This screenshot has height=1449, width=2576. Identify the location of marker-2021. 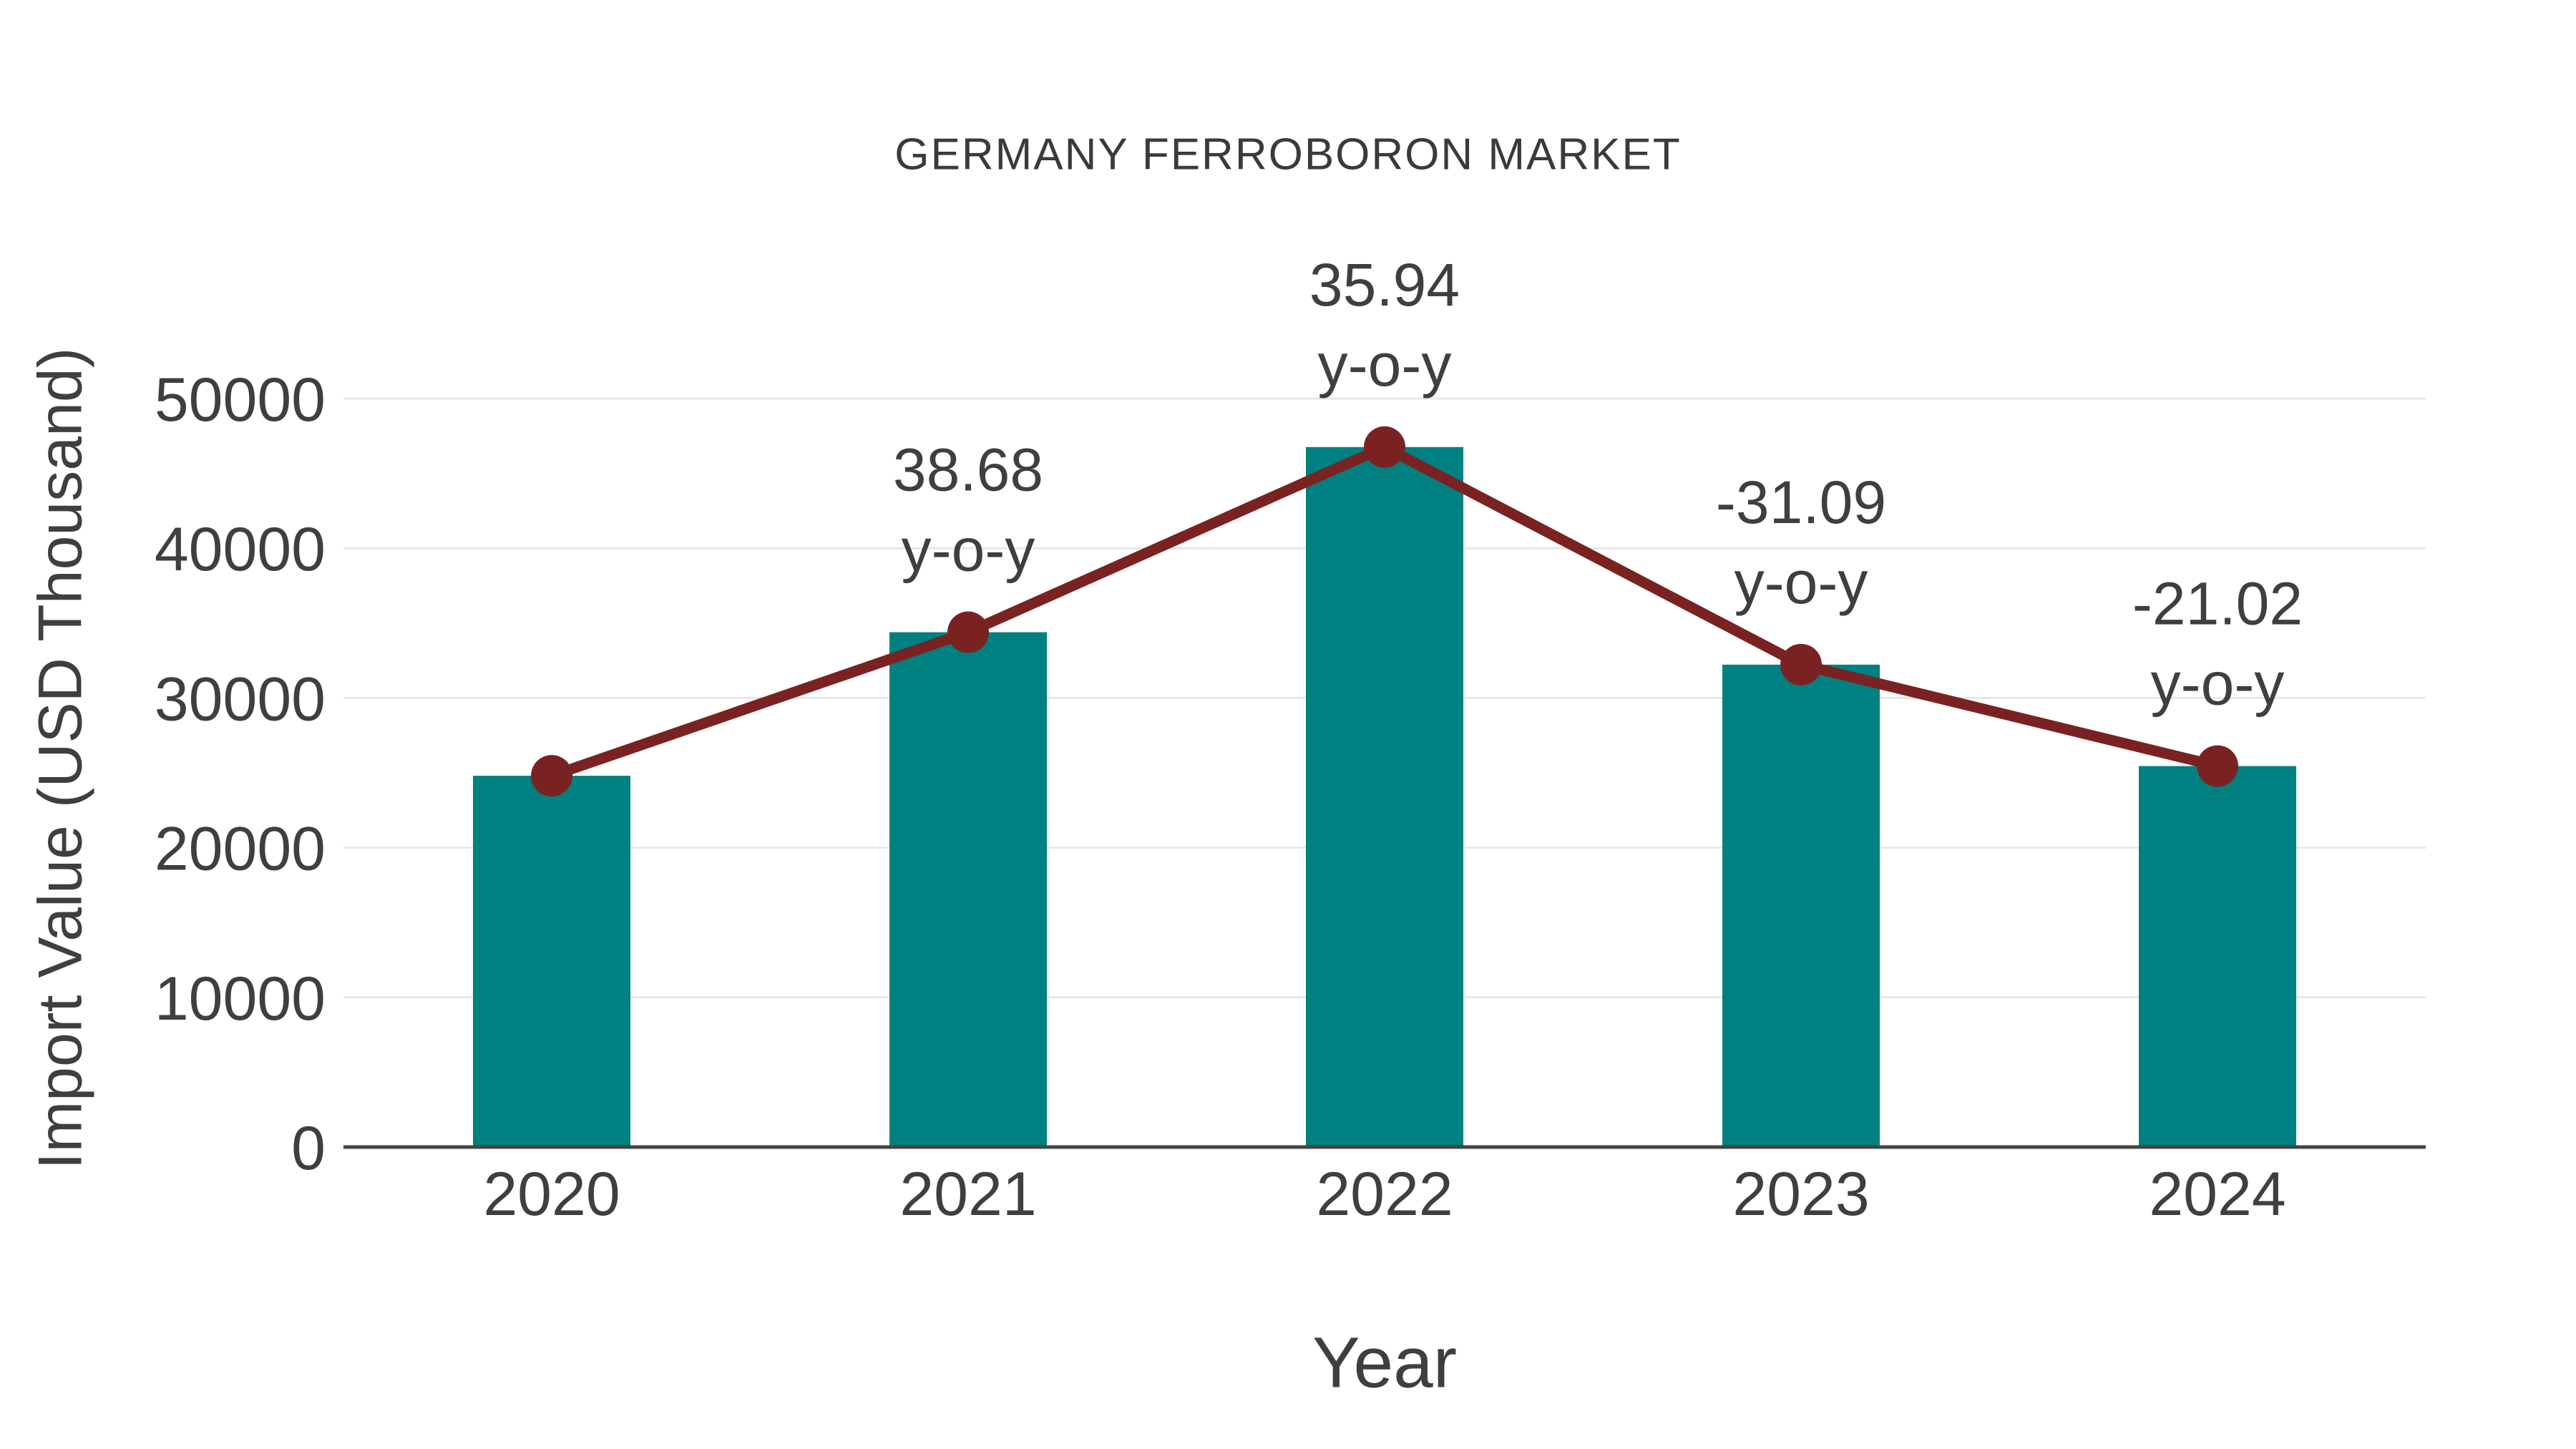
(968, 632).